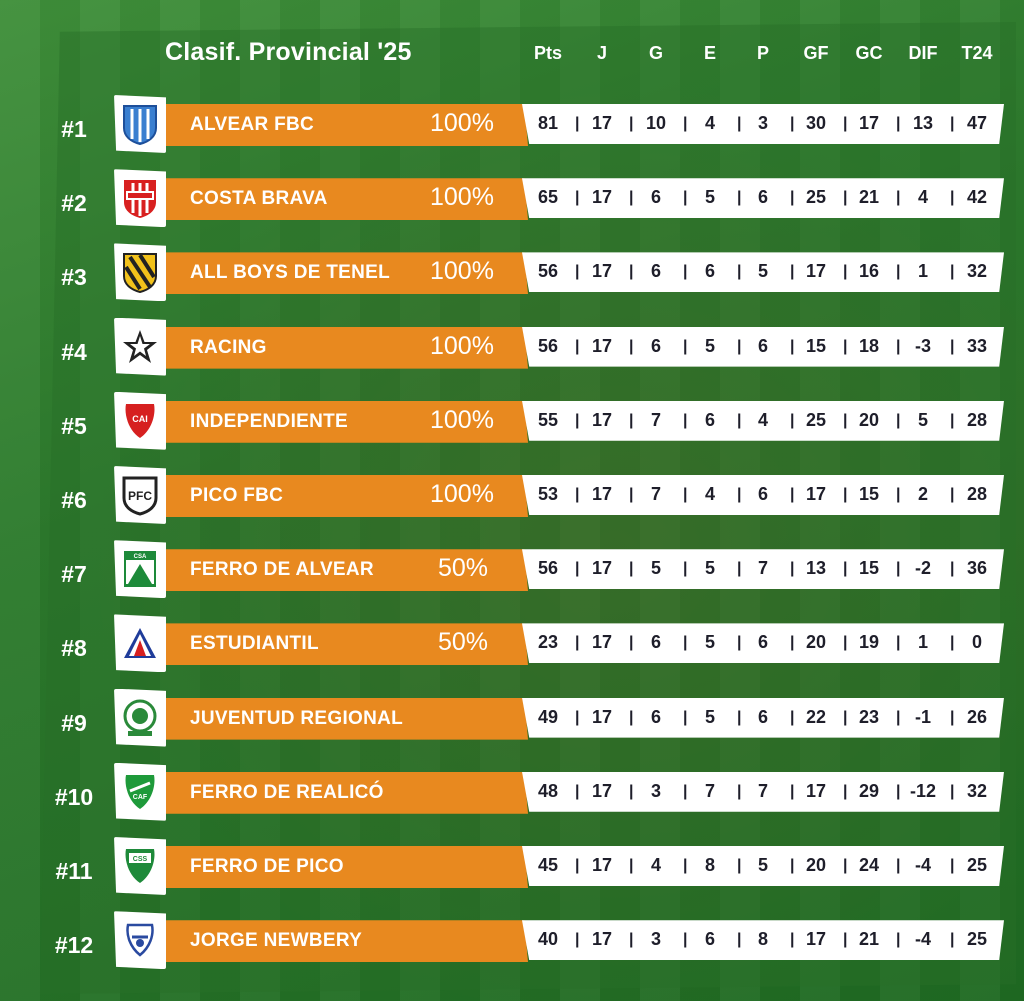 Image resolution: width=1024 pixels, height=1001 pixels. I want to click on svg-text: CSS, so click(140, 859).